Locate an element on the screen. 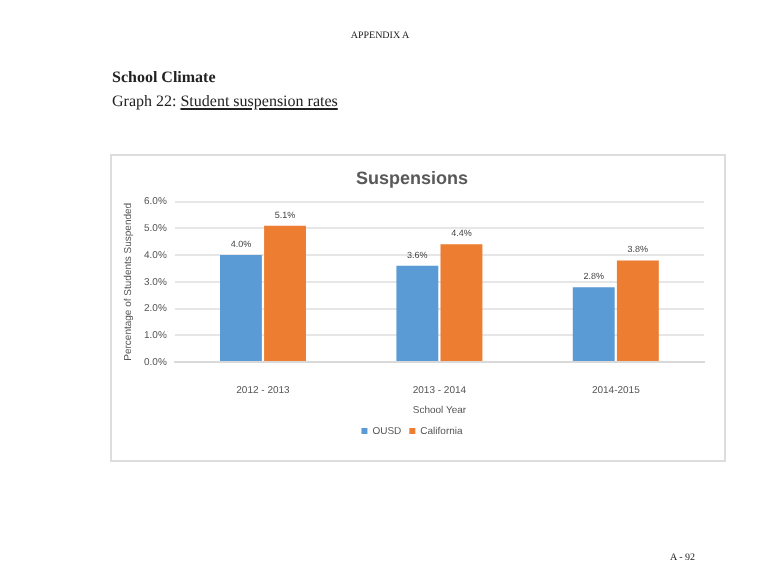 The width and height of the screenshot is (760, 588). text: School Climate is located at coordinates (164, 77).